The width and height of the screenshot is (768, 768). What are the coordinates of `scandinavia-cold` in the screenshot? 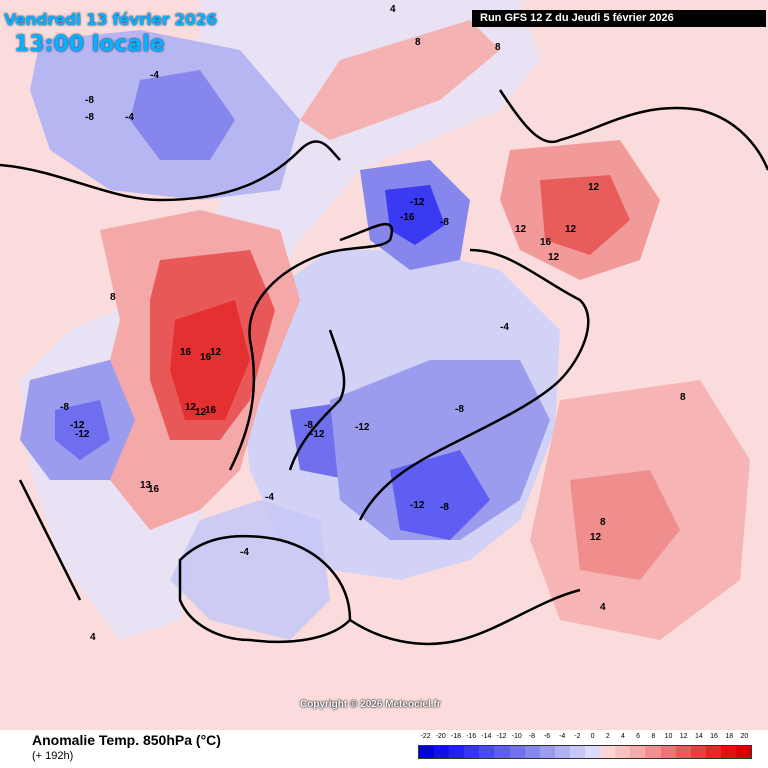 It's located at (440, 495).